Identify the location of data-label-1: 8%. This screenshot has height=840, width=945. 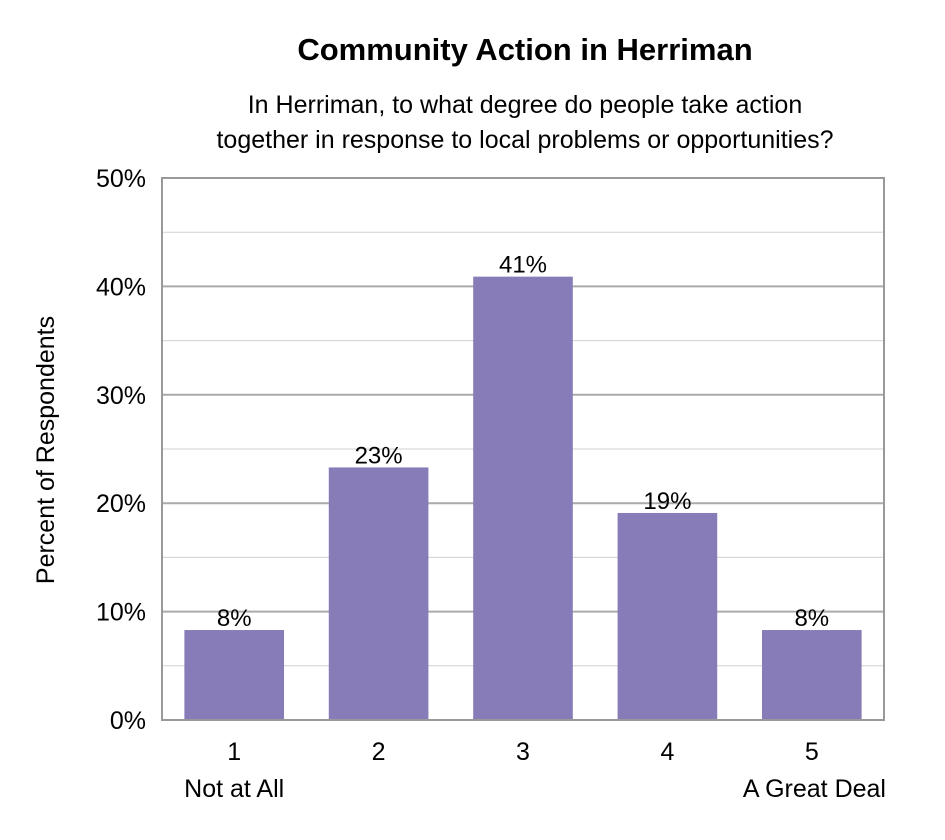
(234, 618).